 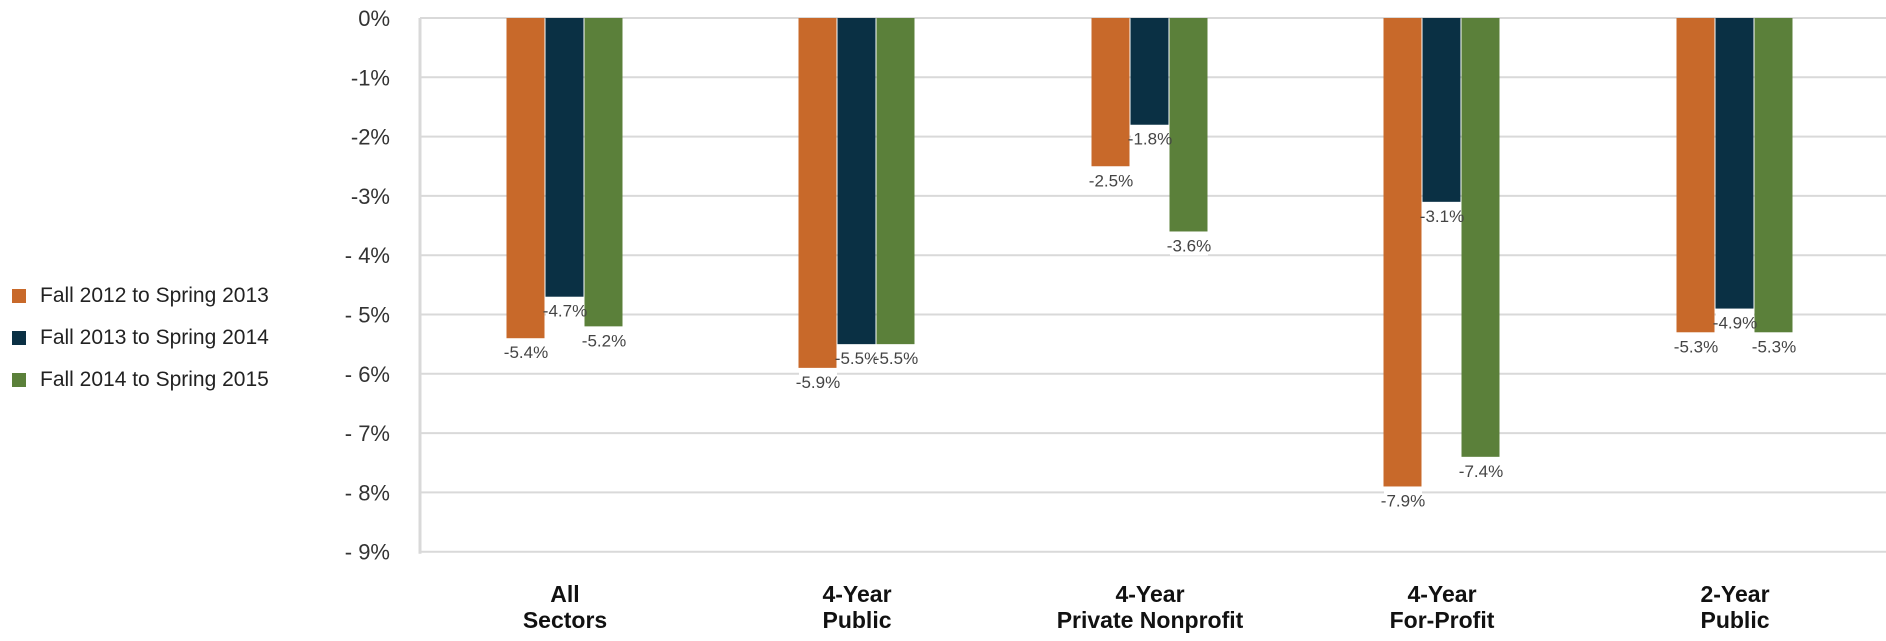 I want to click on y-tick-label: -2%, so click(x=370, y=137).